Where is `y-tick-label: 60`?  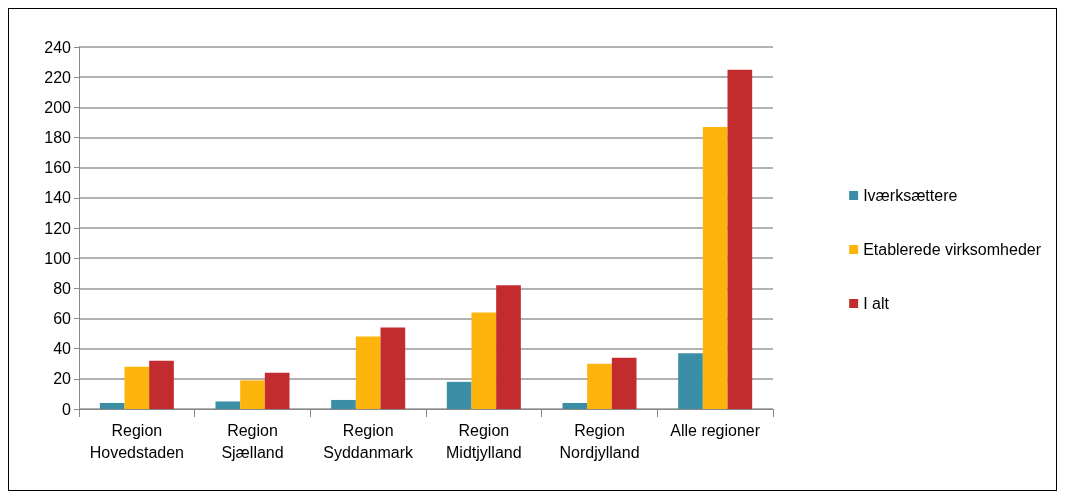
y-tick-label: 60 is located at coordinates (62, 318).